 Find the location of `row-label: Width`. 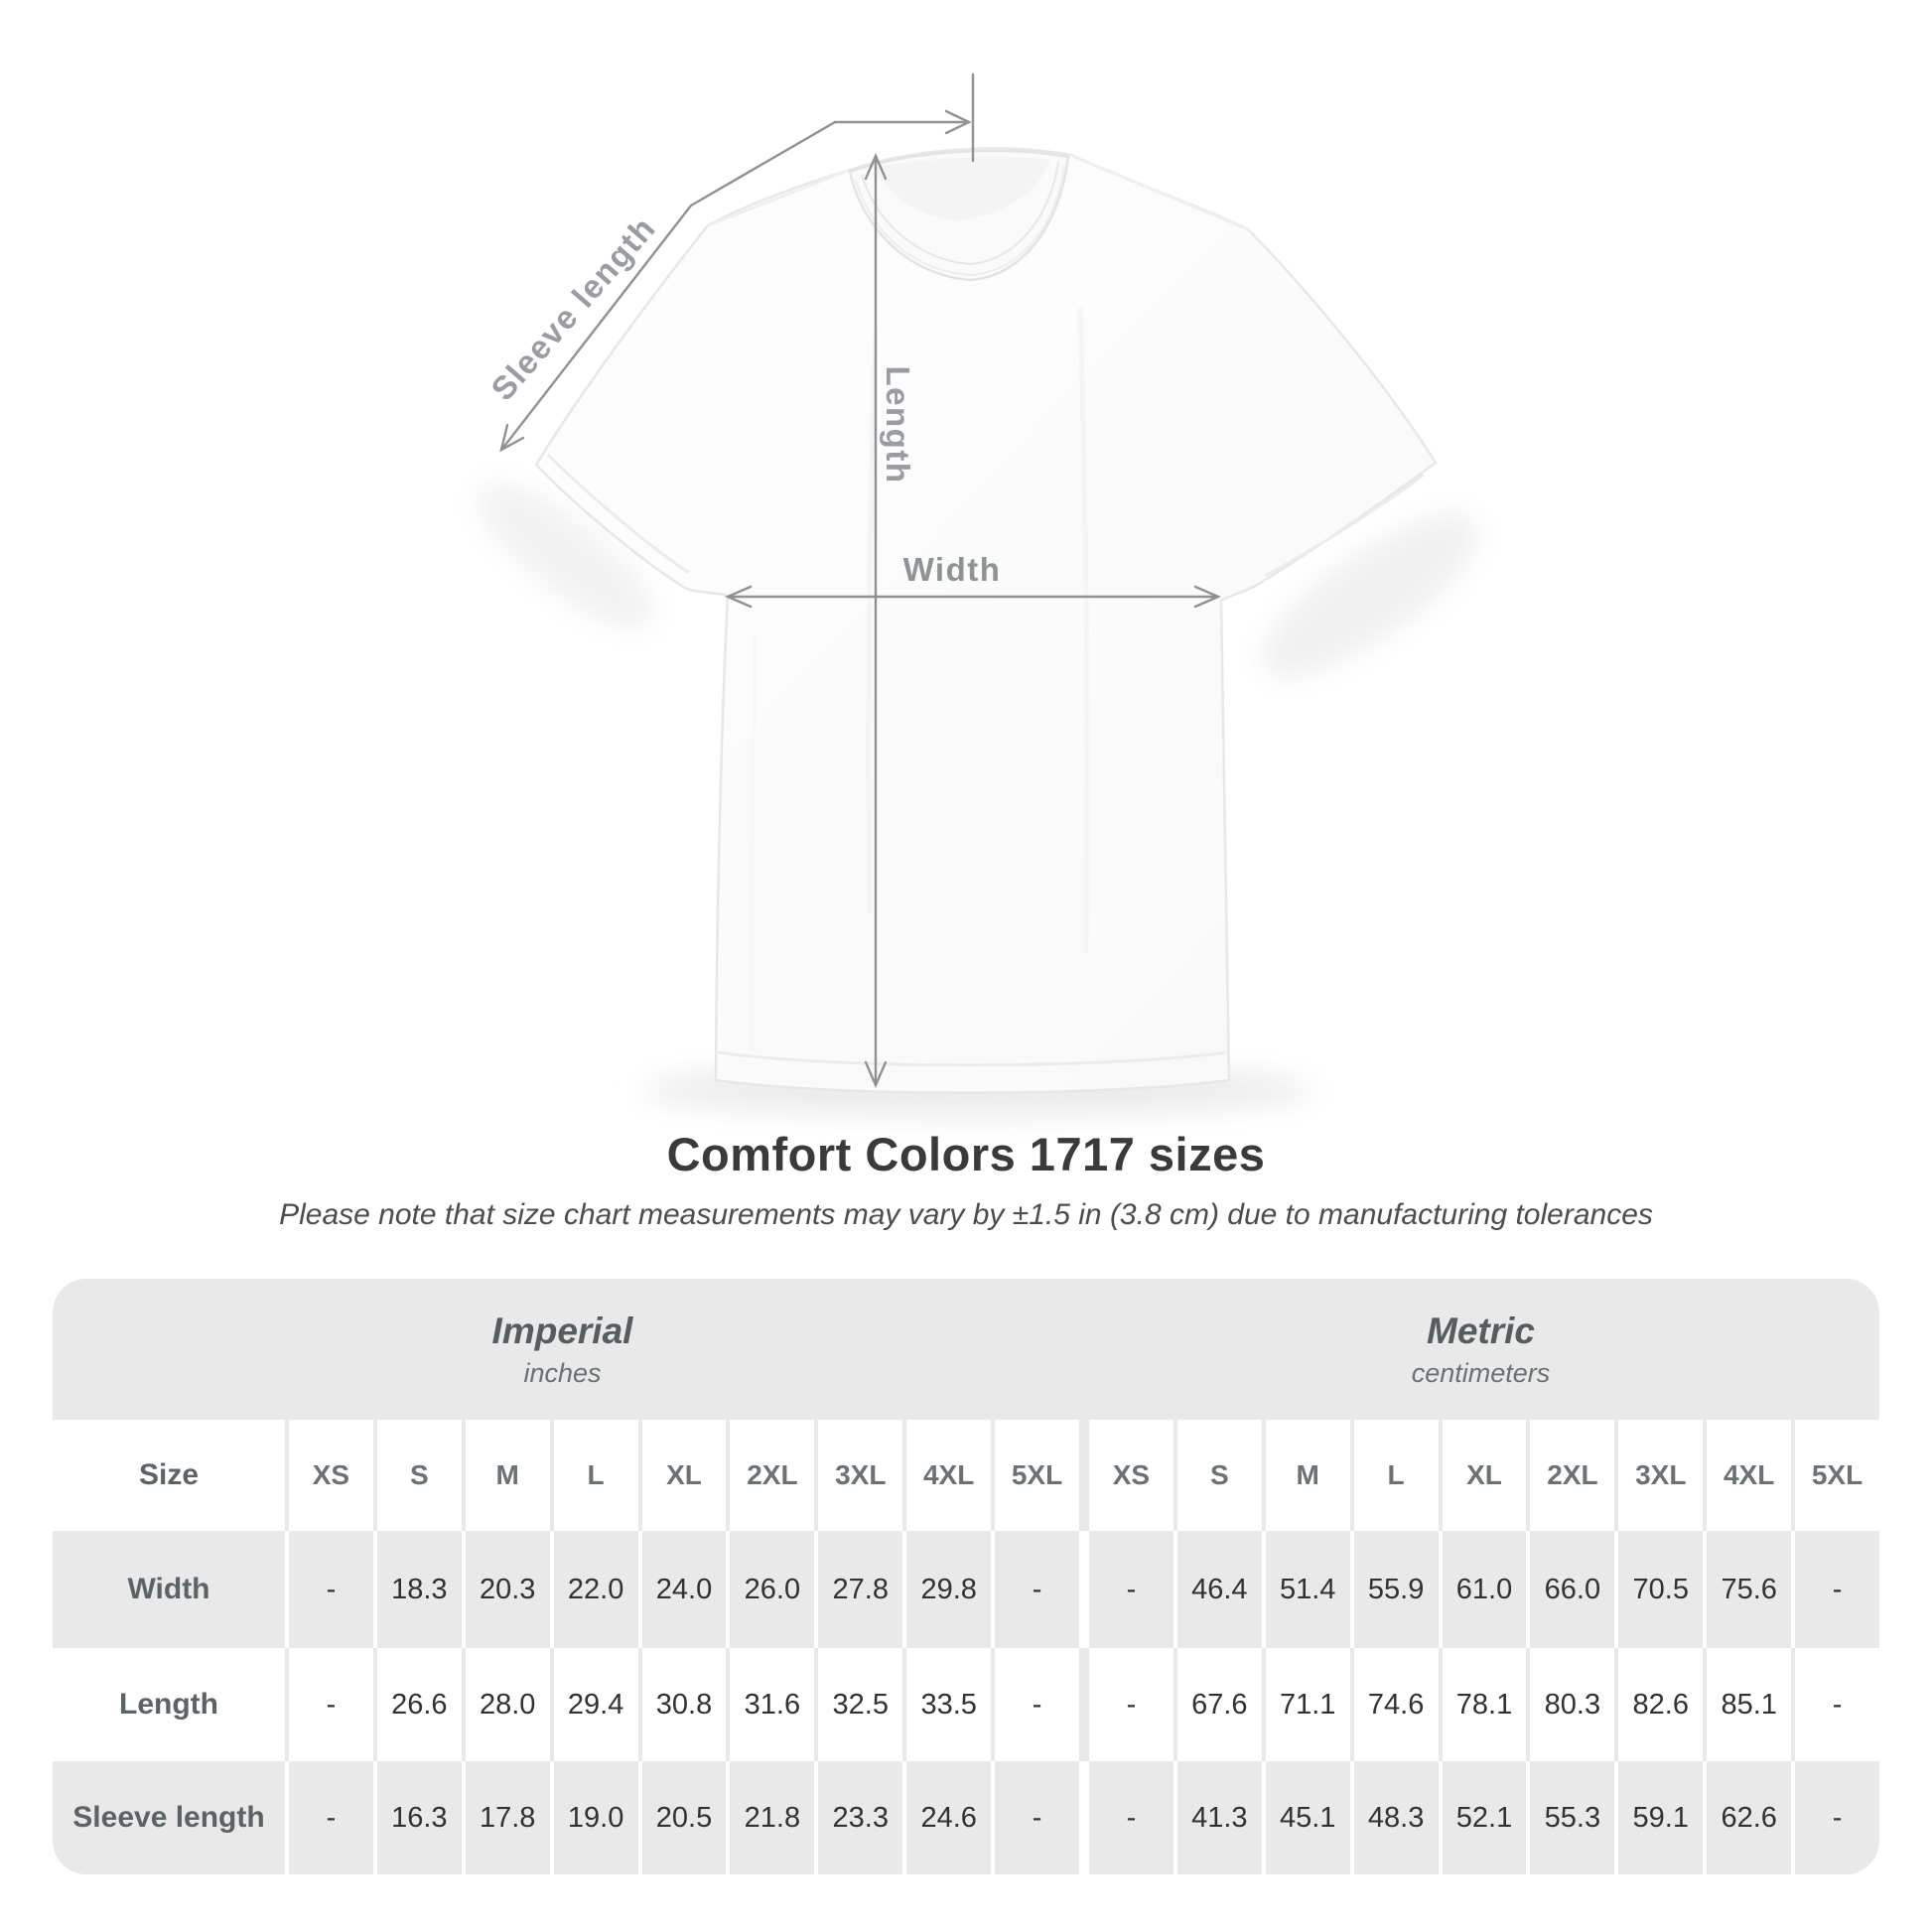

row-label: Width is located at coordinates (169, 1589).